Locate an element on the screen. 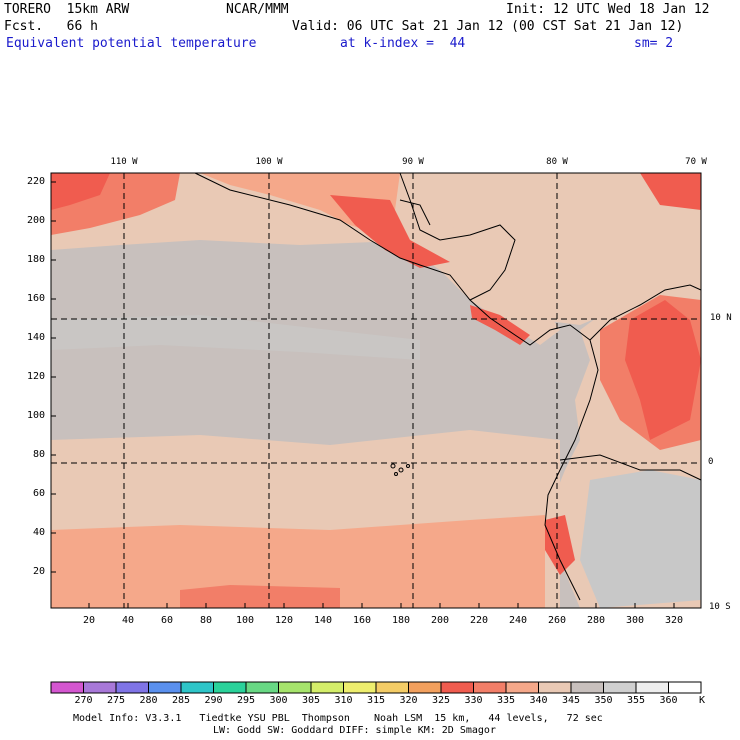 The image size is (740, 740). y-tick-60: 60 is located at coordinates (38, 493).